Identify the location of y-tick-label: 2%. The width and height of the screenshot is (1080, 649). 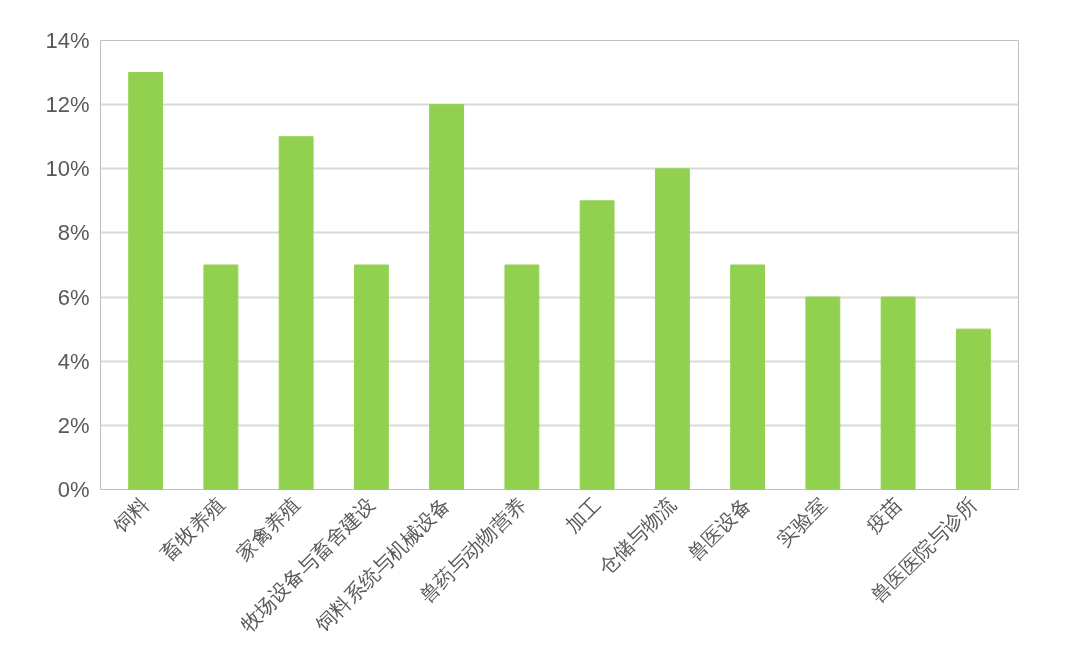
(73, 425).